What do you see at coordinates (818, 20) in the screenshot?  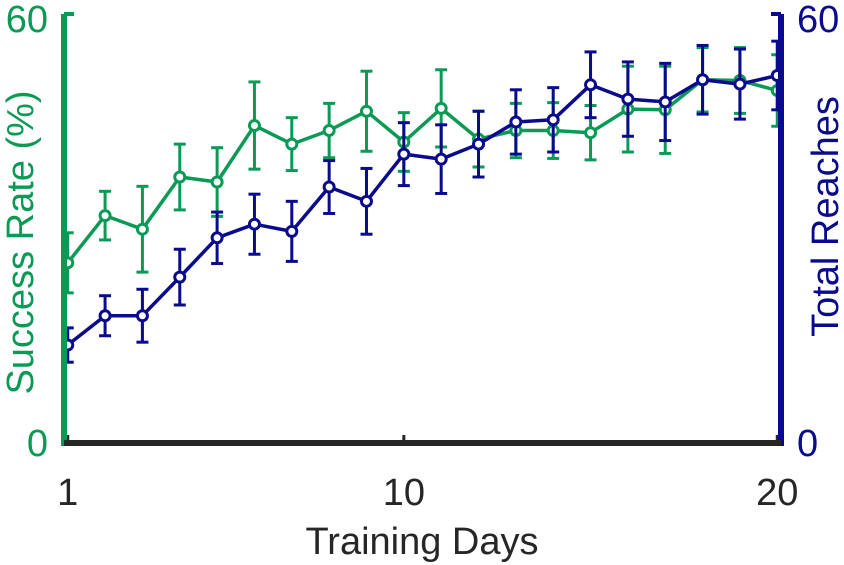 I see `right-y-tick-label-max: 60` at bounding box center [818, 20].